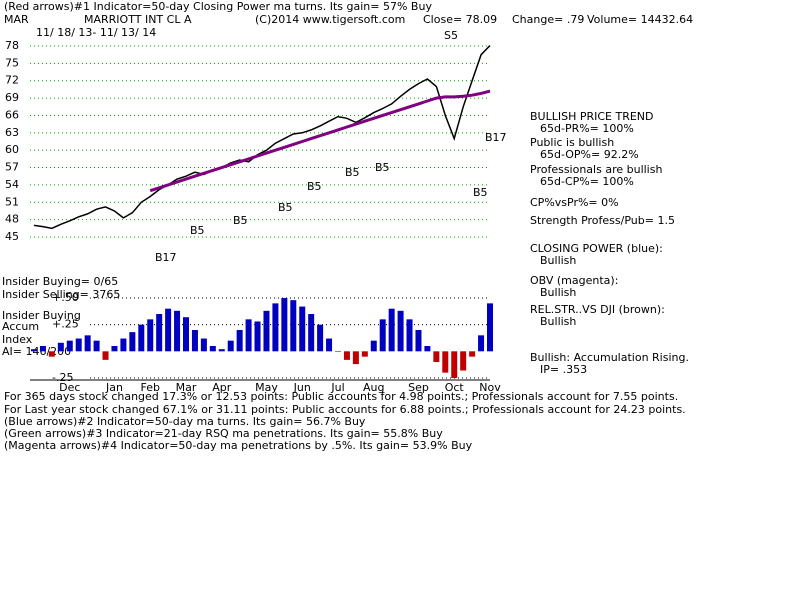 Image resolution: width=800 pixels, height=600 pixels. What do you see at coordinates (455, 387) in the screenshot?
I see `x-tick-label: Oct` at bounding box center [455, 387].